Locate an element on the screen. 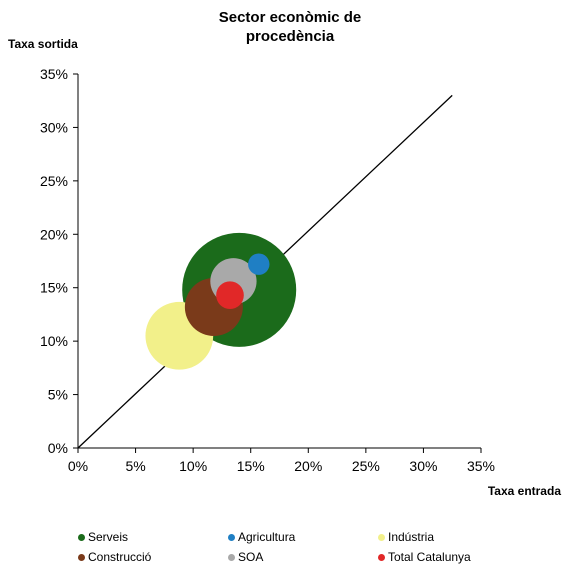 The height and width of the screenshot is (569, 569). x-tick-label: 35% is located at coordinates (481, 466).